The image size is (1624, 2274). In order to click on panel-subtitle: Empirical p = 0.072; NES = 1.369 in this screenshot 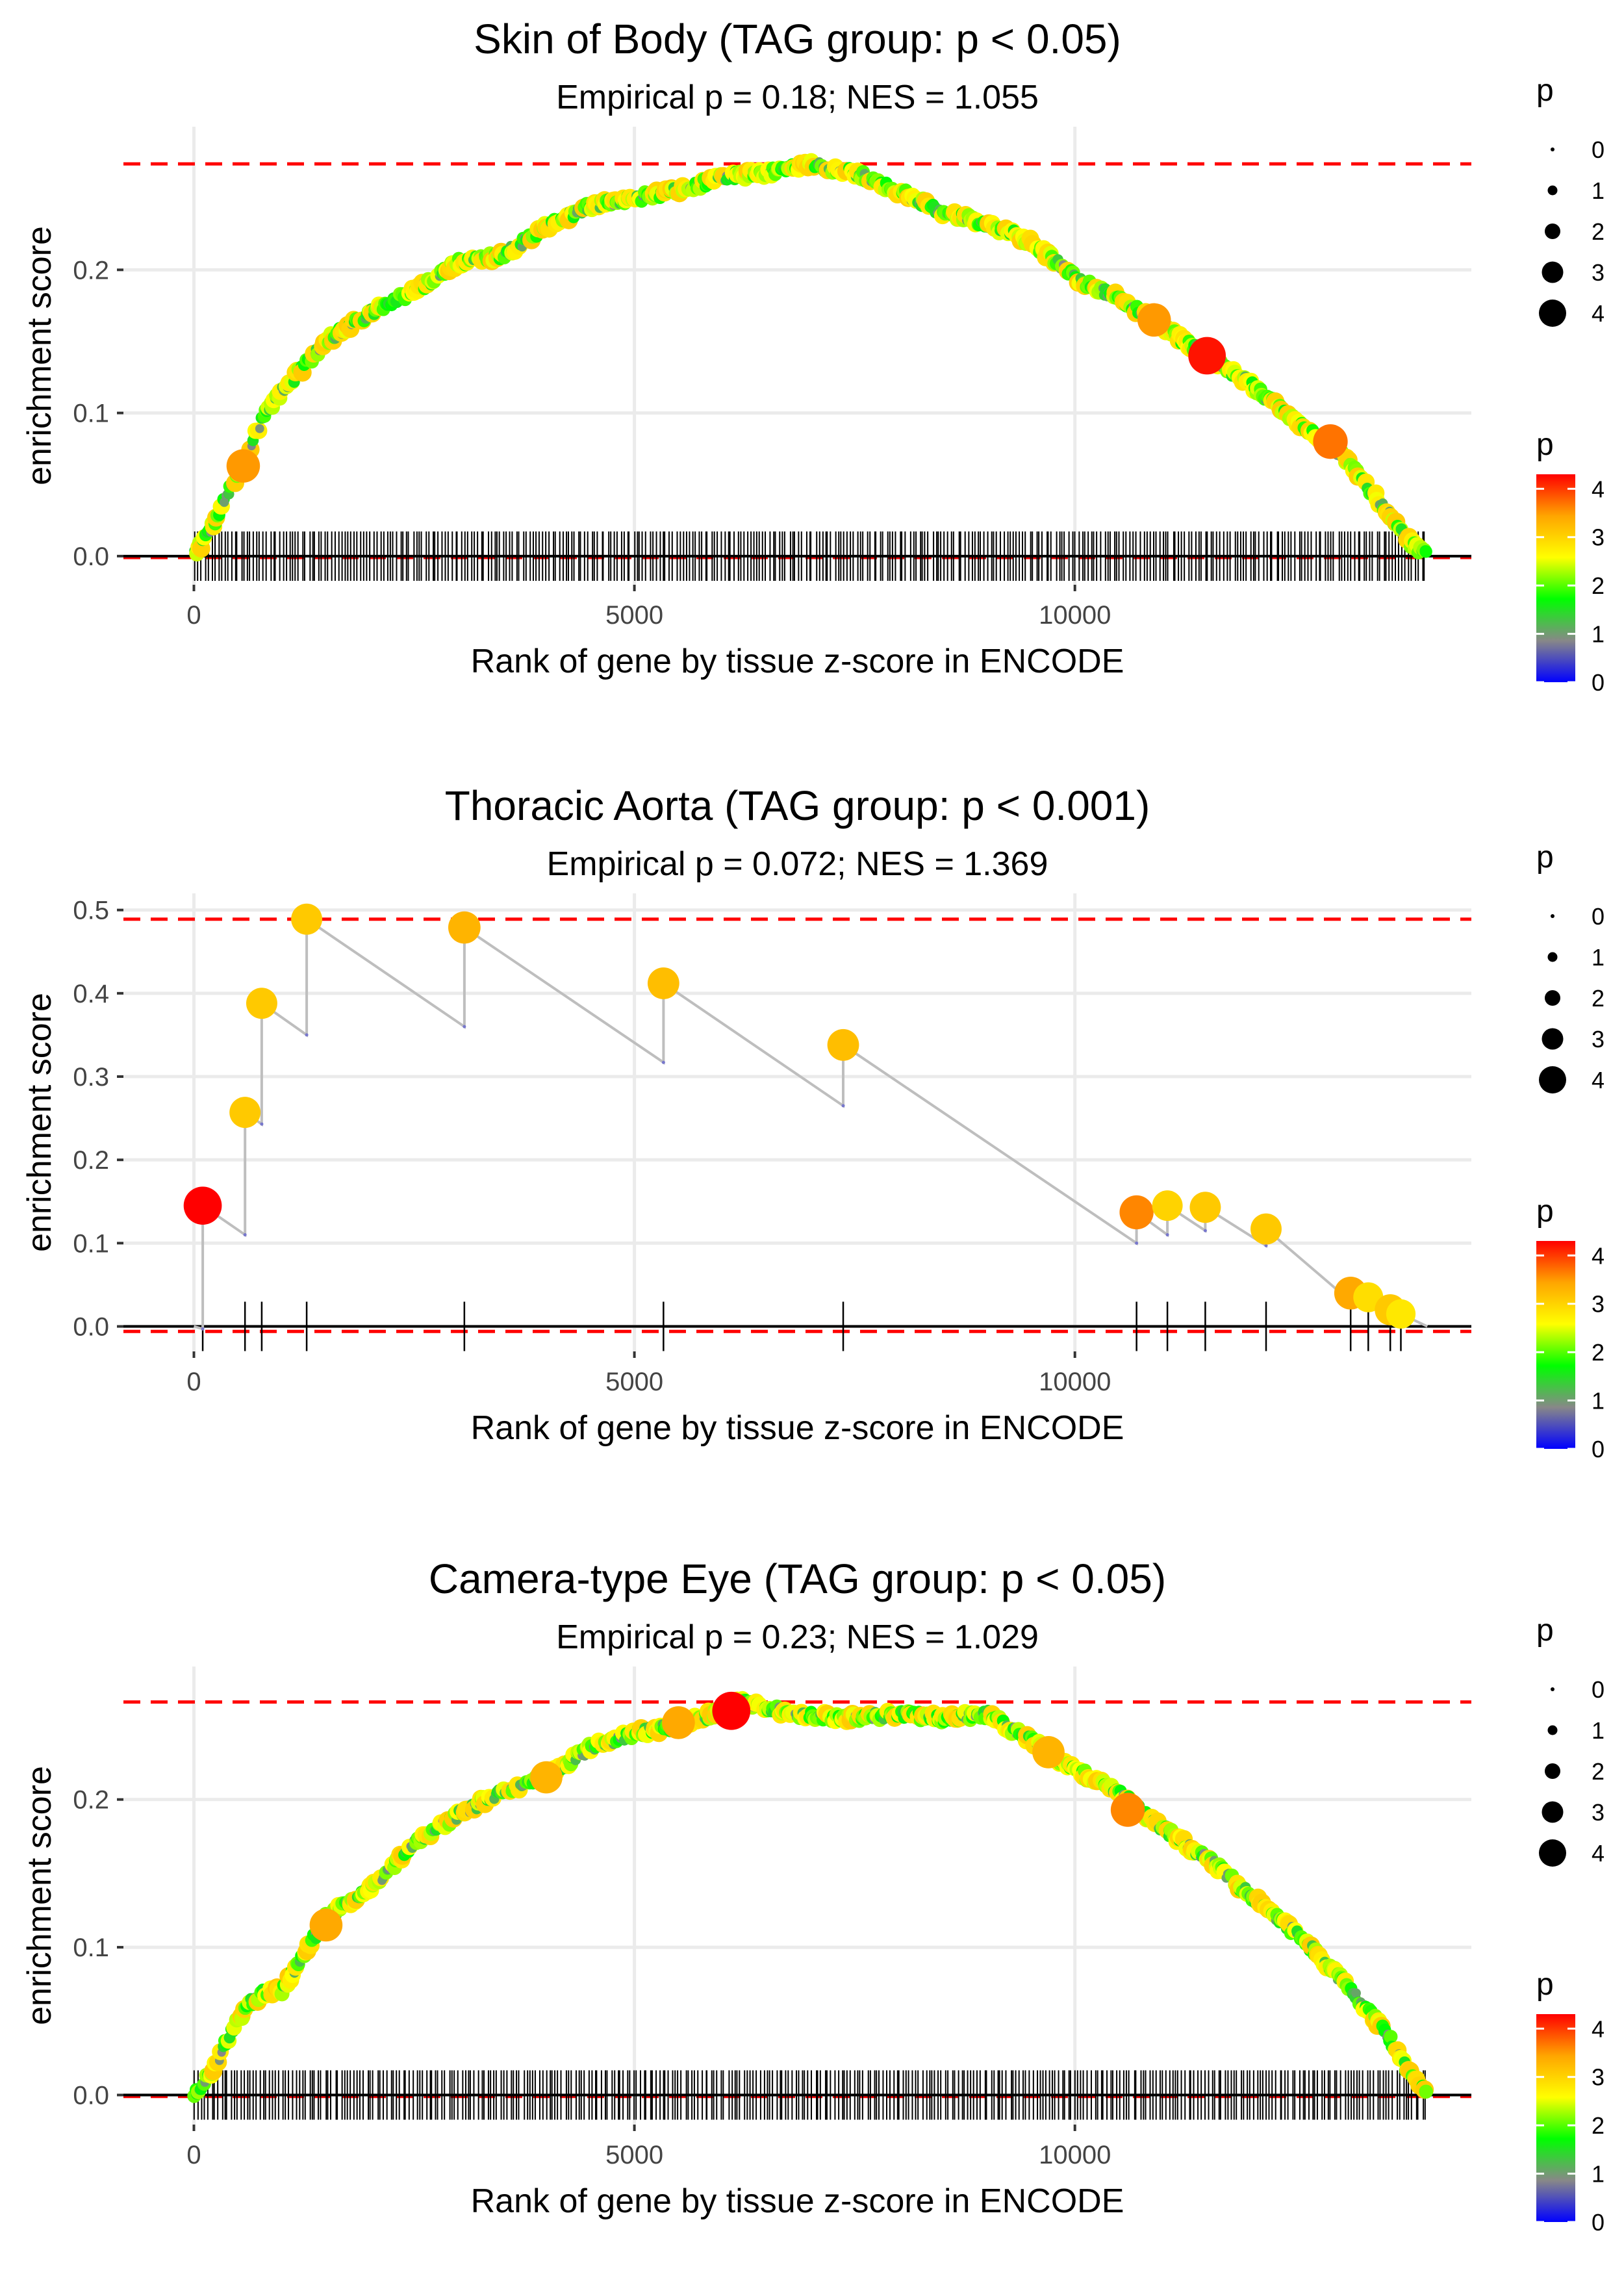, I will do `click(797, 864)`.